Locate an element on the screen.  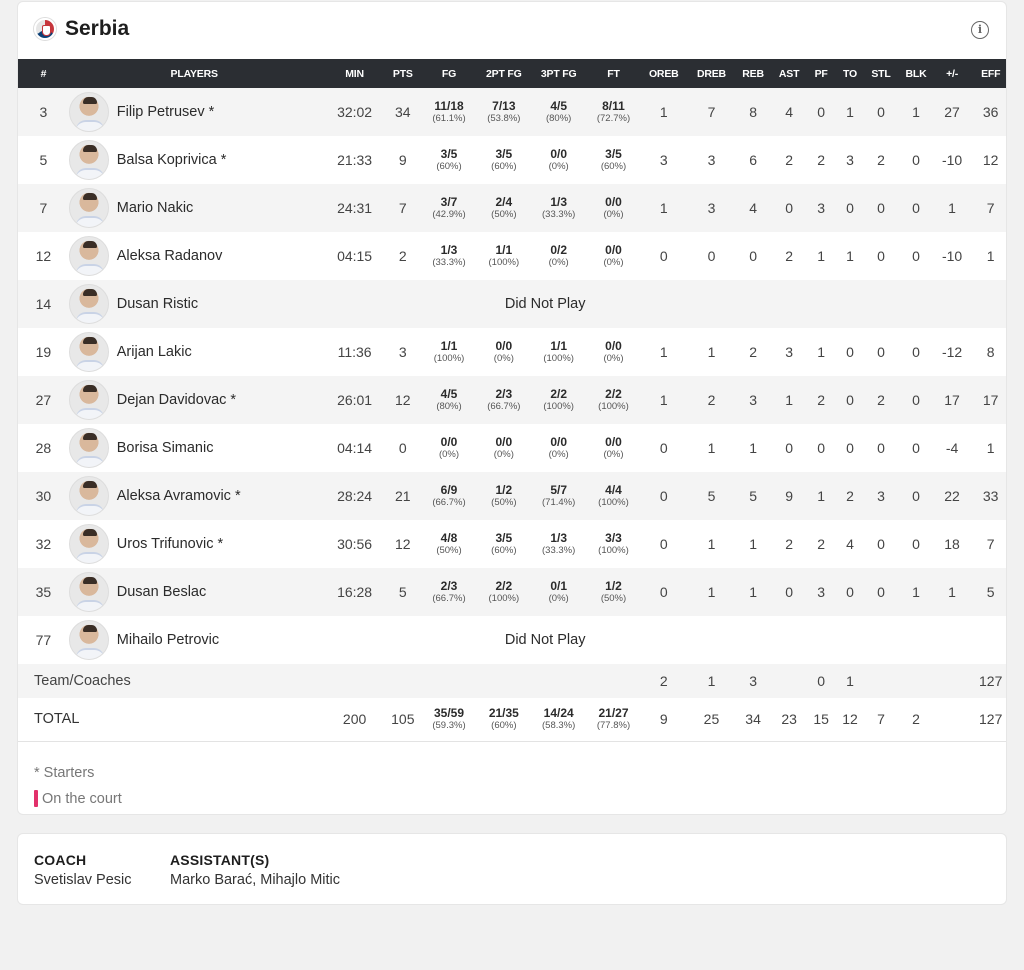
team-stat-eff: 127 is located at coordinates (991, 681).